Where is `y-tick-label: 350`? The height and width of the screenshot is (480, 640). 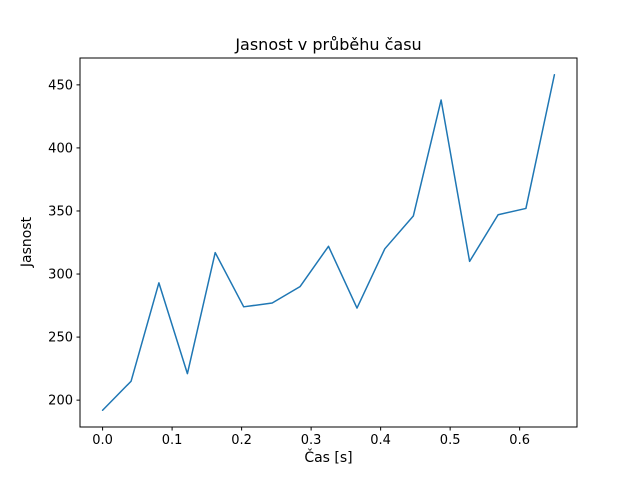
y-tick-label: 350 is located at coordinates (60, 211).